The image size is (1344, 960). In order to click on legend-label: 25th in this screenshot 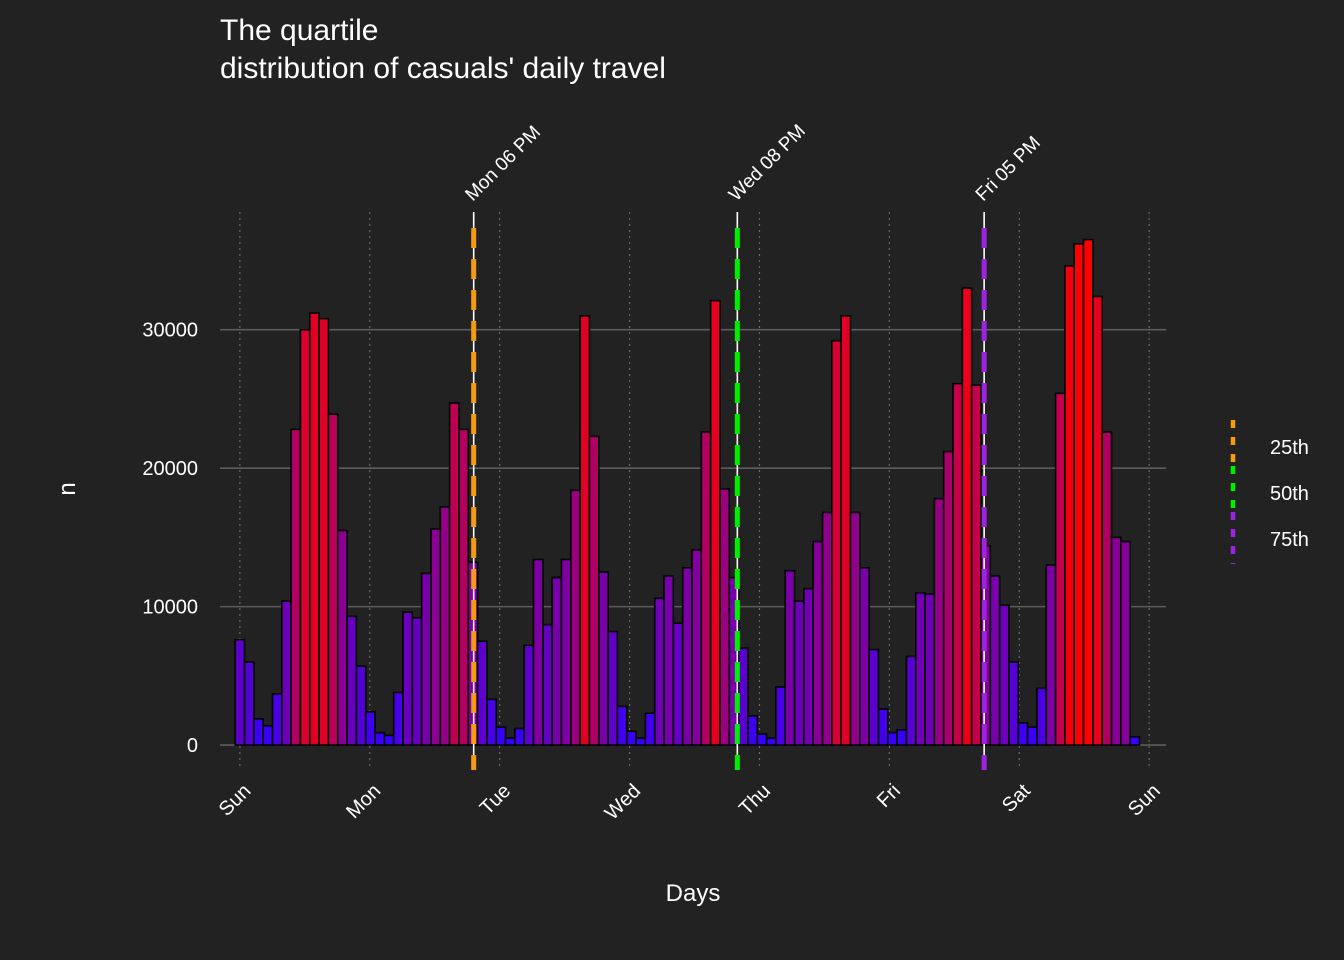, I will do `click(1289, 448)`.